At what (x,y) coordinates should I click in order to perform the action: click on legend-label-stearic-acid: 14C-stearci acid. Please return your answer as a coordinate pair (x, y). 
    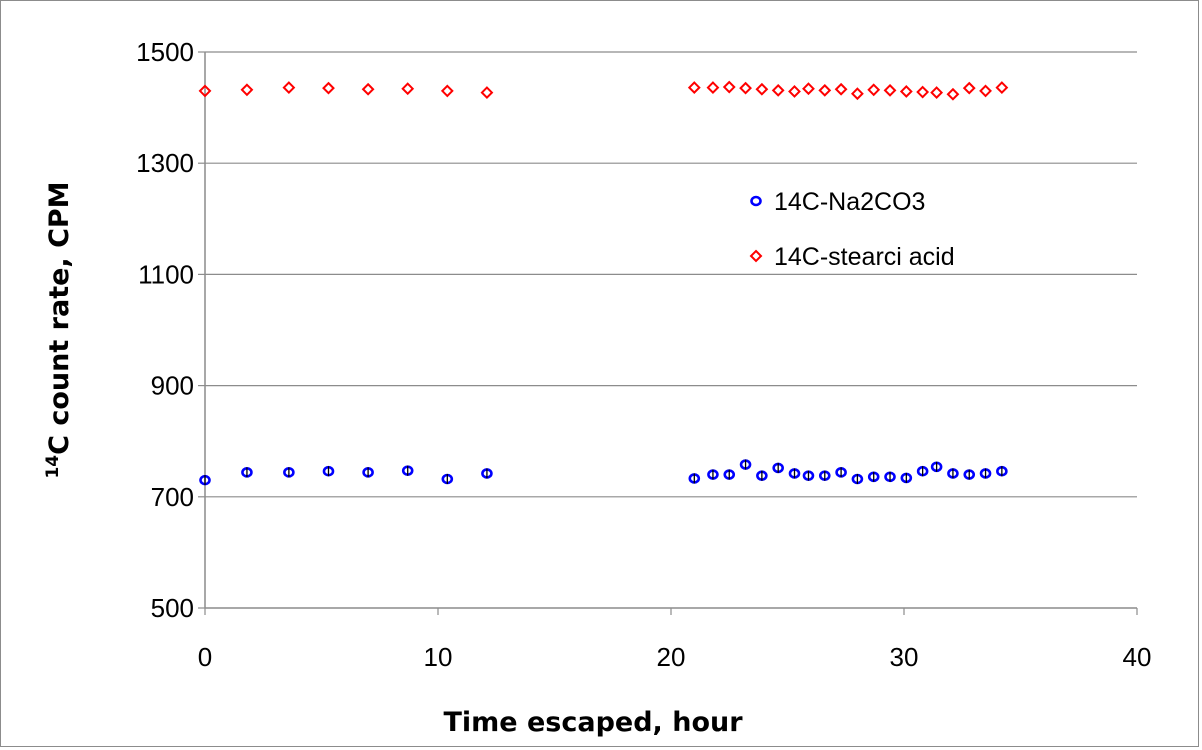
    Looking at the image, I should click on (864, 257).